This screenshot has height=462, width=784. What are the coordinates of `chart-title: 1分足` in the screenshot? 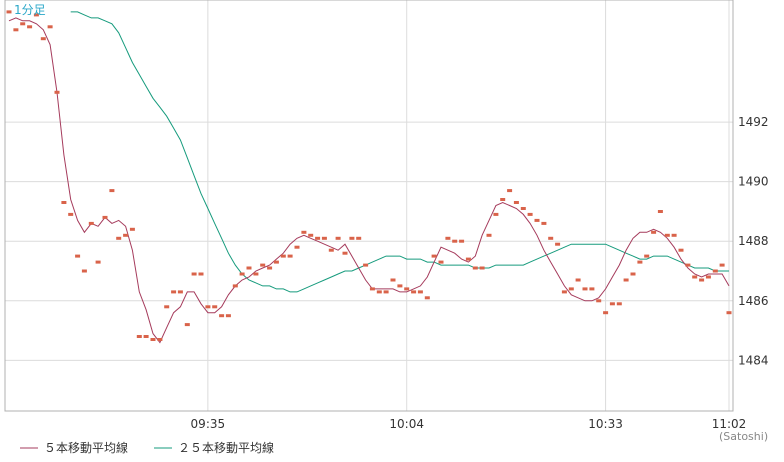 It's located at (30, 10).